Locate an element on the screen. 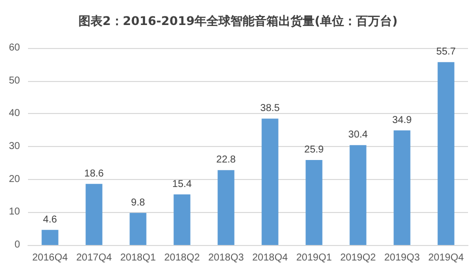 The image size is (476, 271). data-label: 38.5 is located at coordinates (270, 108).